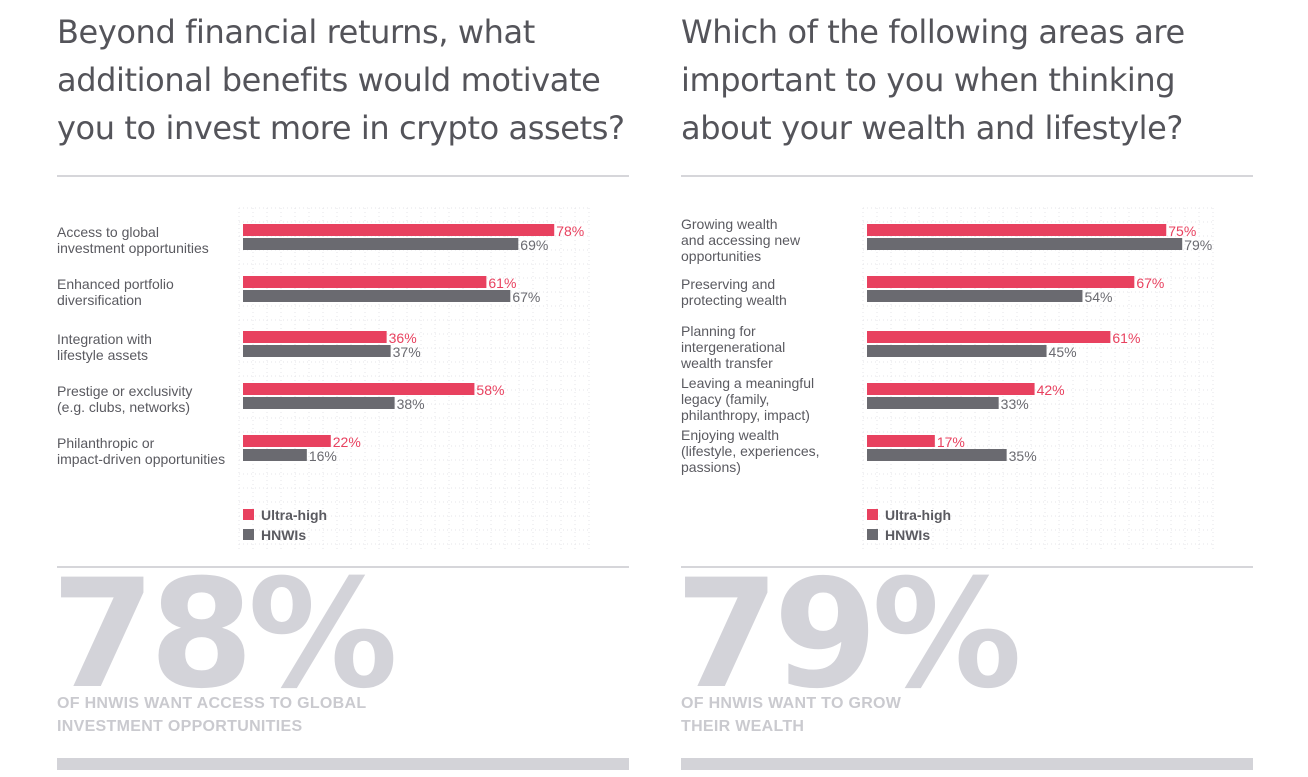 The image size is (1308, 777). I want to click on data-label-uhnwi: 75%, so click(1182, 231).